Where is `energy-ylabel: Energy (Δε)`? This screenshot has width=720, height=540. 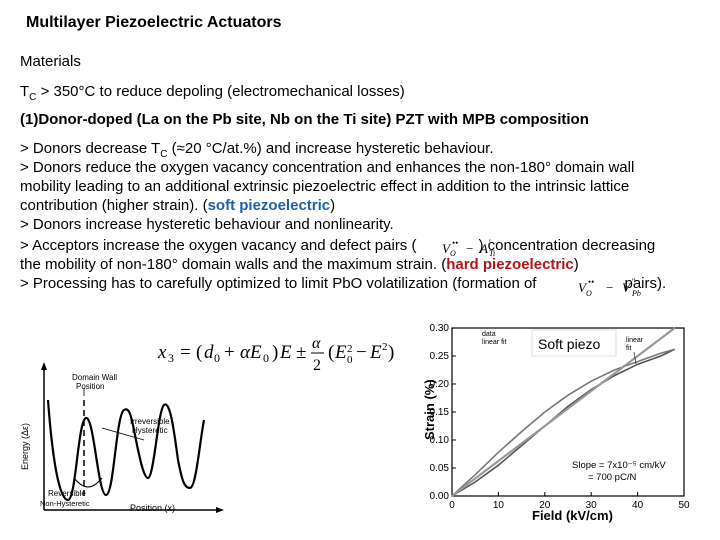 energy-ylabel: Energy (Δε) is located at coordinates (25, 446).